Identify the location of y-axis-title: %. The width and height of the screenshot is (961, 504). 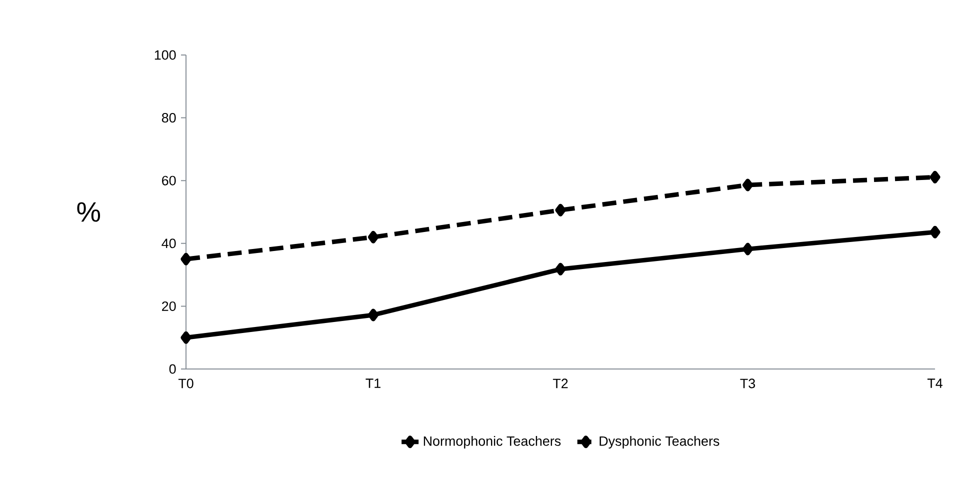
(88, 212).